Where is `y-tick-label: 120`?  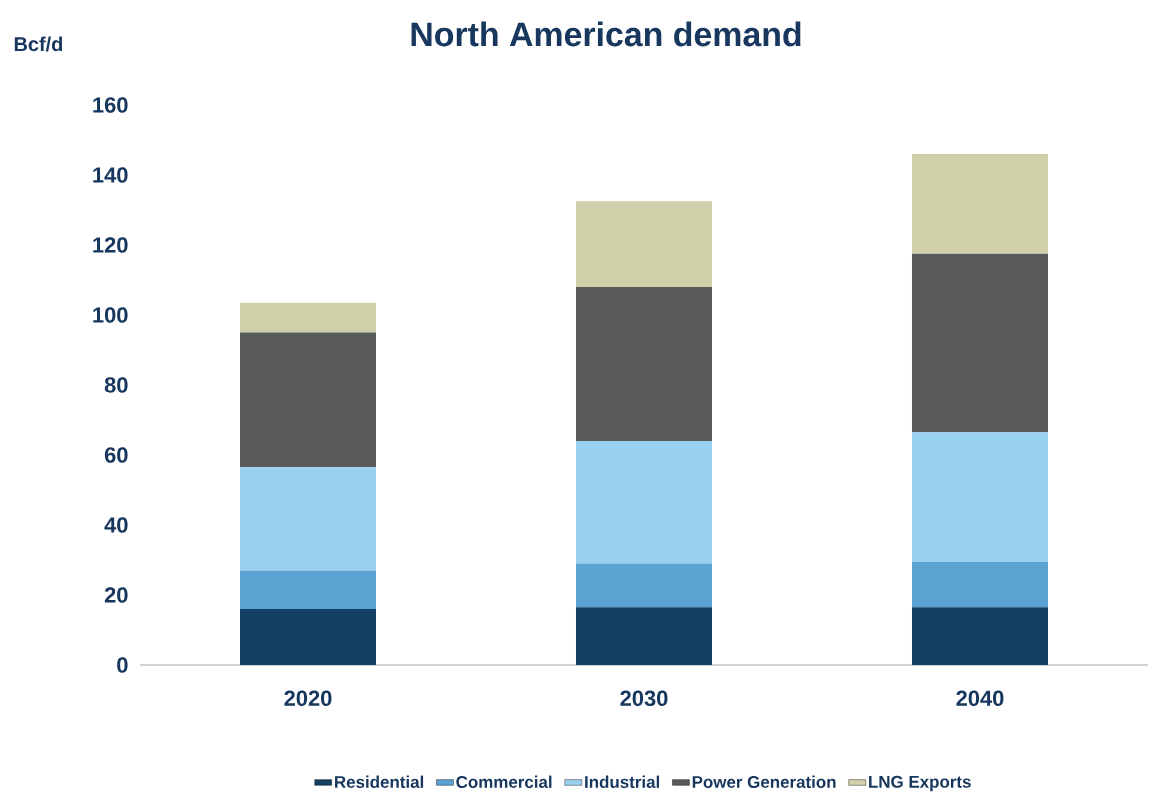
y-tick-label: 120 is located at coordinates (110, 245).